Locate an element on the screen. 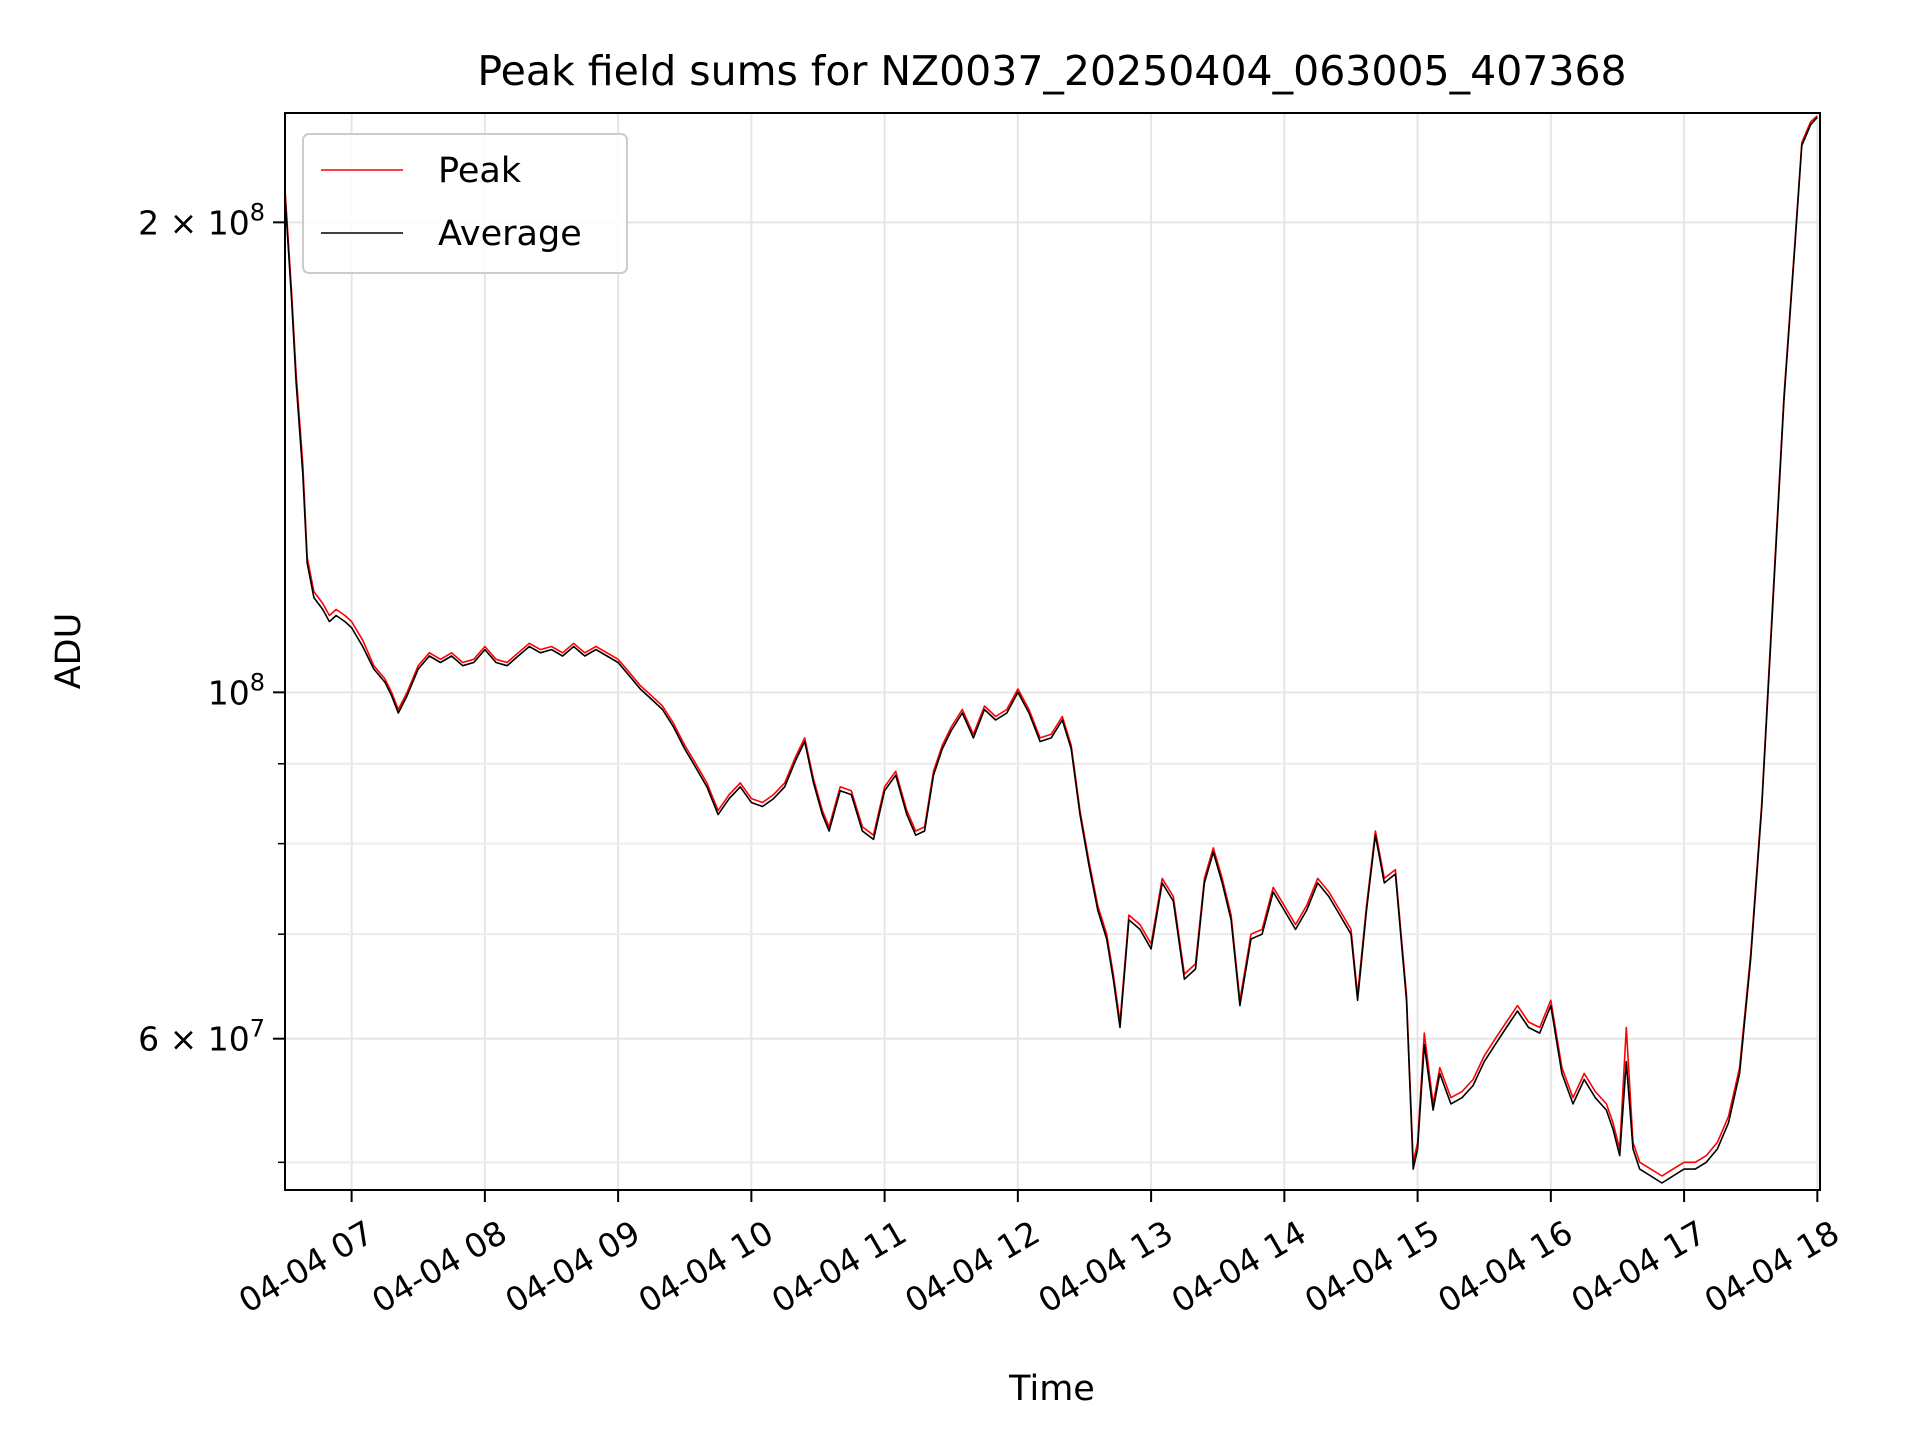 The height and width of the screenshot is (1440, 1920). legend-box is located at coordinates (465, 203).